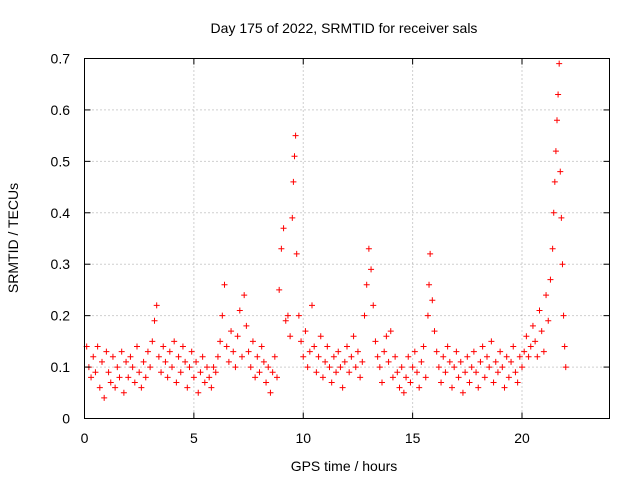 The width and height of the screenshot is (640, 480). I want to click on y-axis-label: SRMTID / TECUs, so click(13, 238).